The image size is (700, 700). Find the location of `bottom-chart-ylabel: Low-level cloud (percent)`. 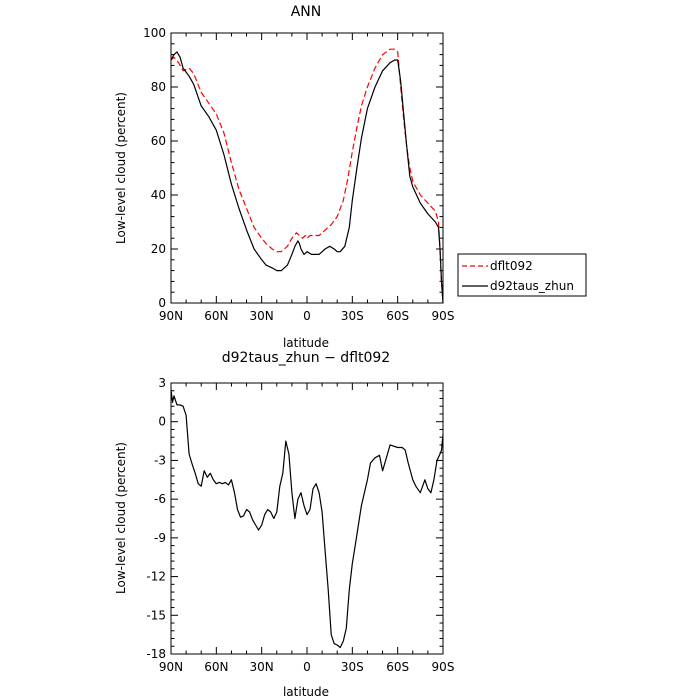

bottom-chart-ylabel: Low-level cloud (percent) is located at coordinates (121, 518).